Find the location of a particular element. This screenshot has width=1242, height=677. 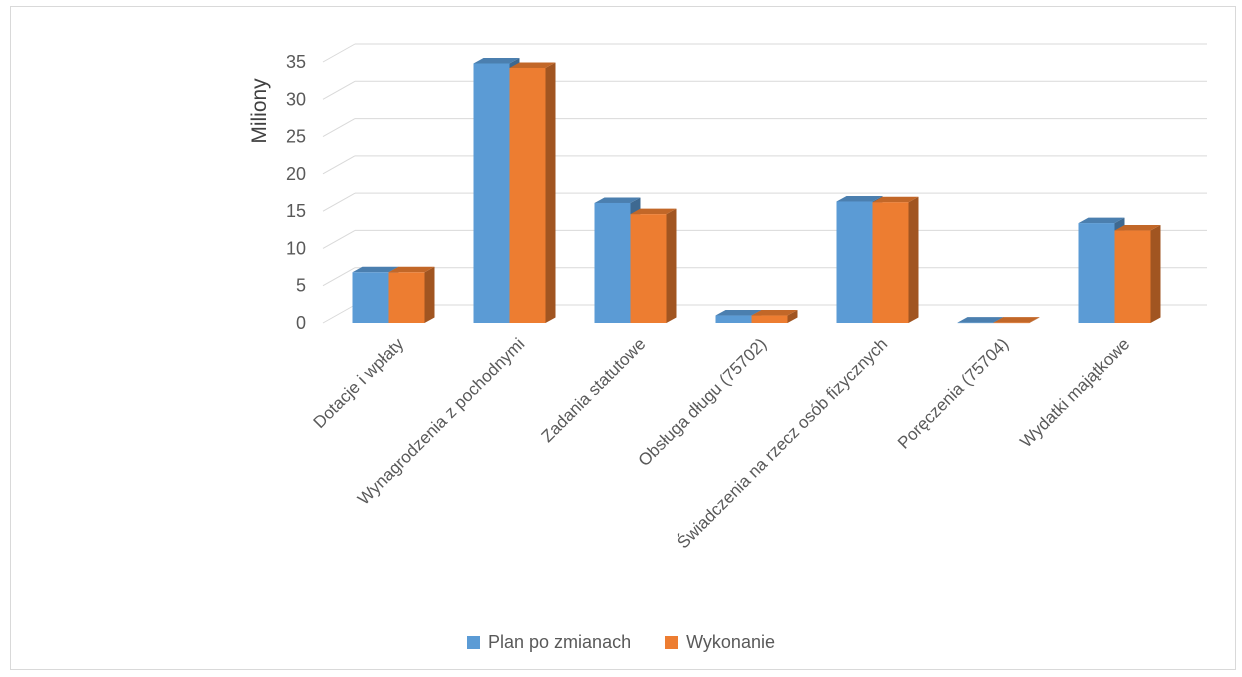

y-tick-label: 20 is located at coordinates (296, 174).